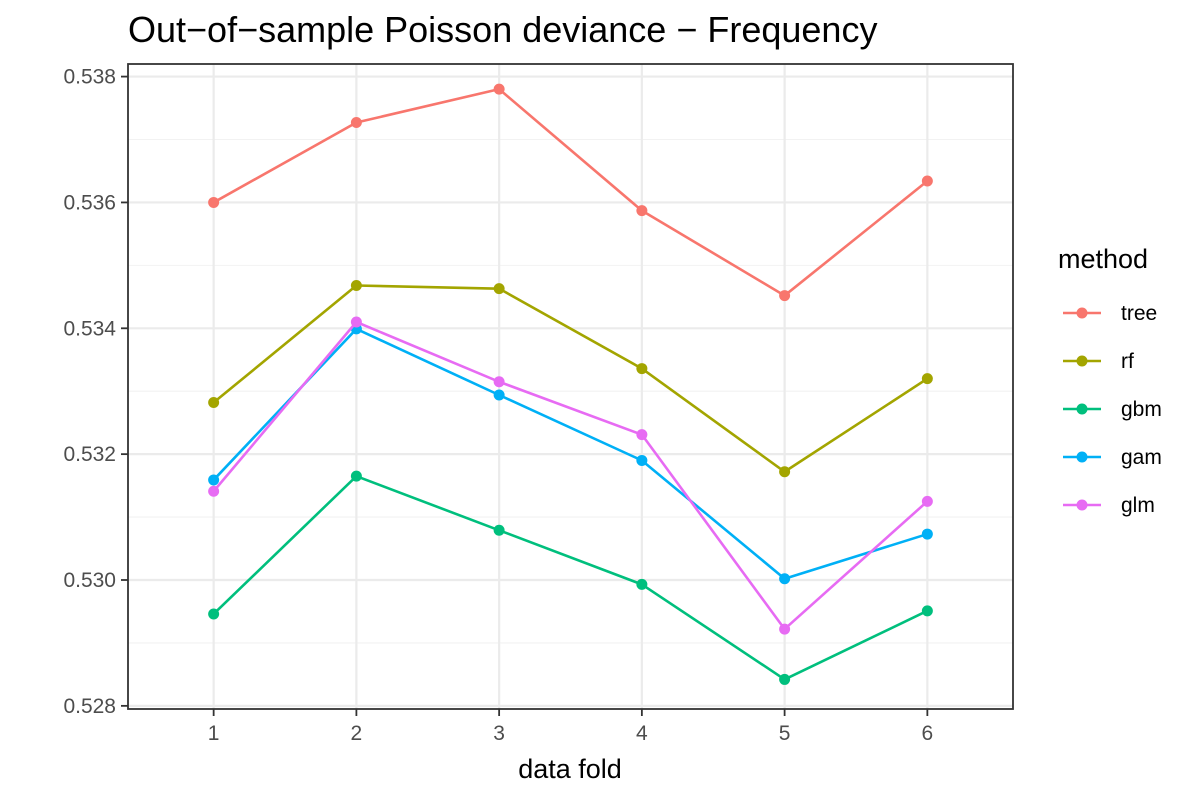 Image resolution: width=1200 pixels, height=805 pixels. Describe the element at coordinates (1138, 505) in the screenshot. I see `legend-label: glm` at that location.